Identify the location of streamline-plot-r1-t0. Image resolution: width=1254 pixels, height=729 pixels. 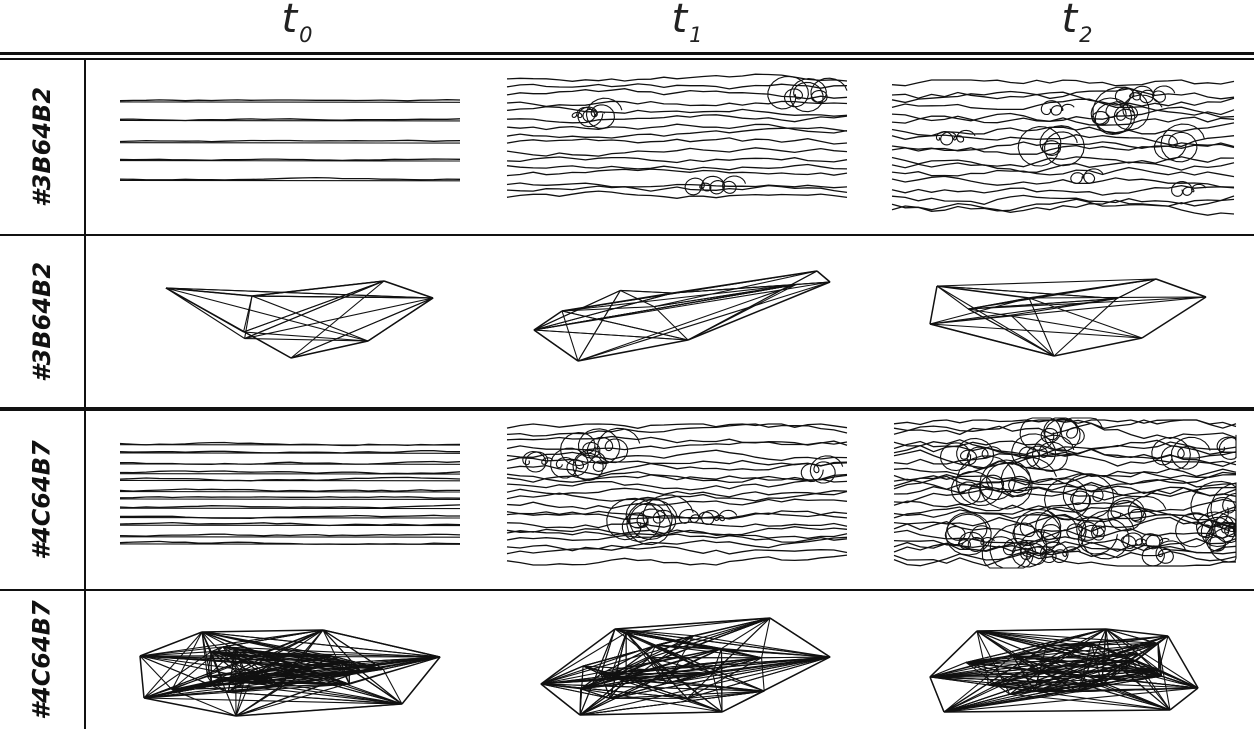
(290, 140).